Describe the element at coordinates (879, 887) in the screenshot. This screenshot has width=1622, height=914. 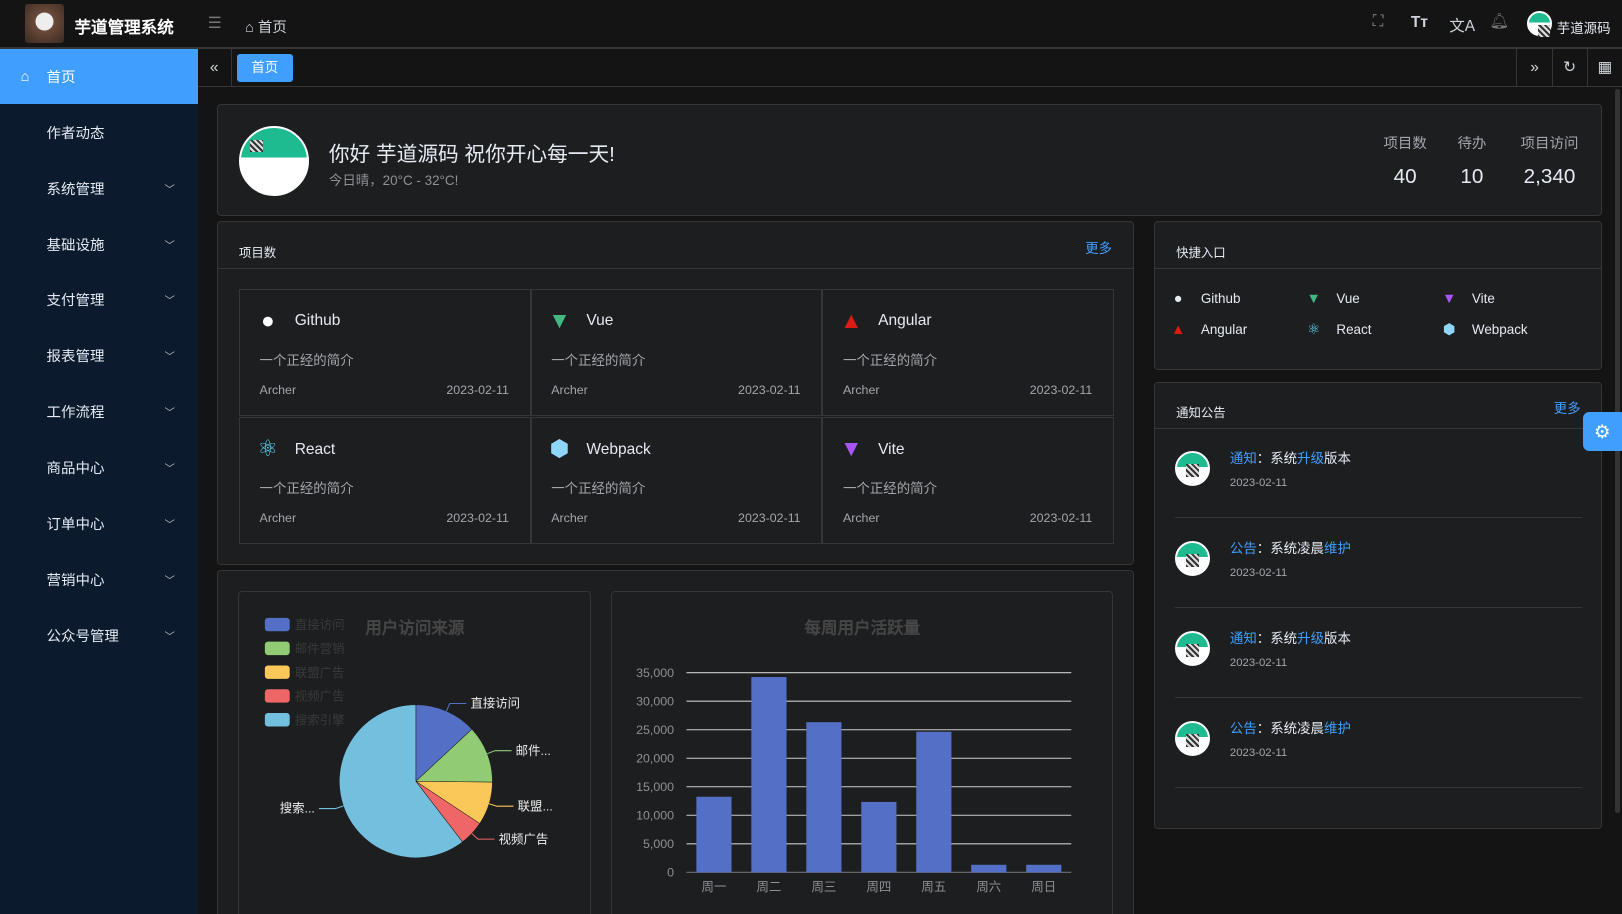
I see `x-tick-label: 周四` at that location.